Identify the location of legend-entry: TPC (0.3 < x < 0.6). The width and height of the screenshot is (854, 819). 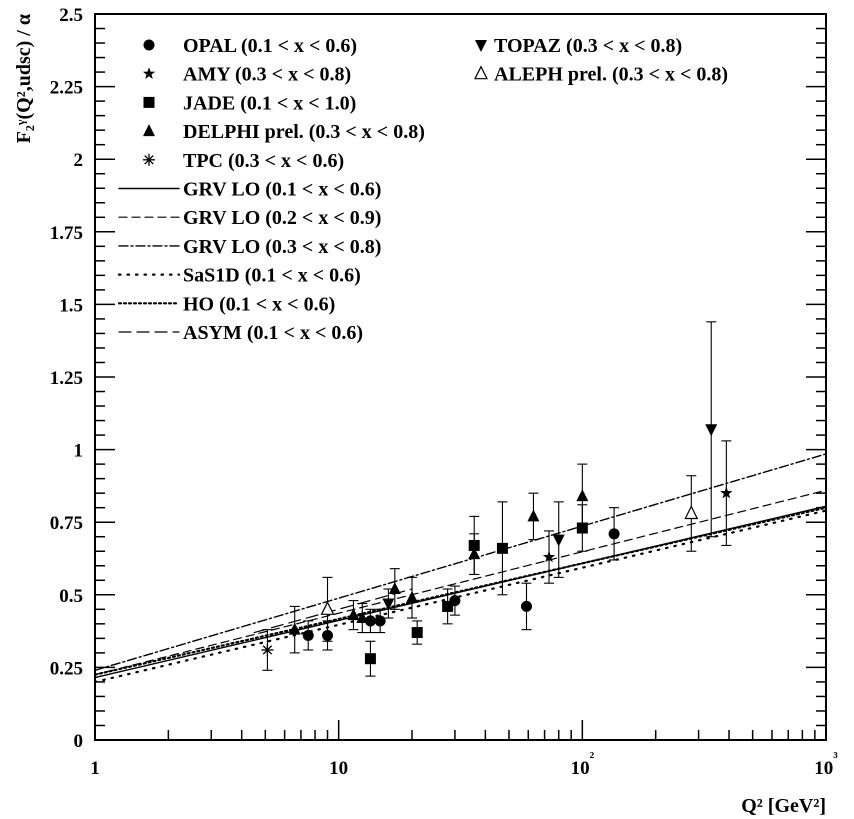
(243, 161).